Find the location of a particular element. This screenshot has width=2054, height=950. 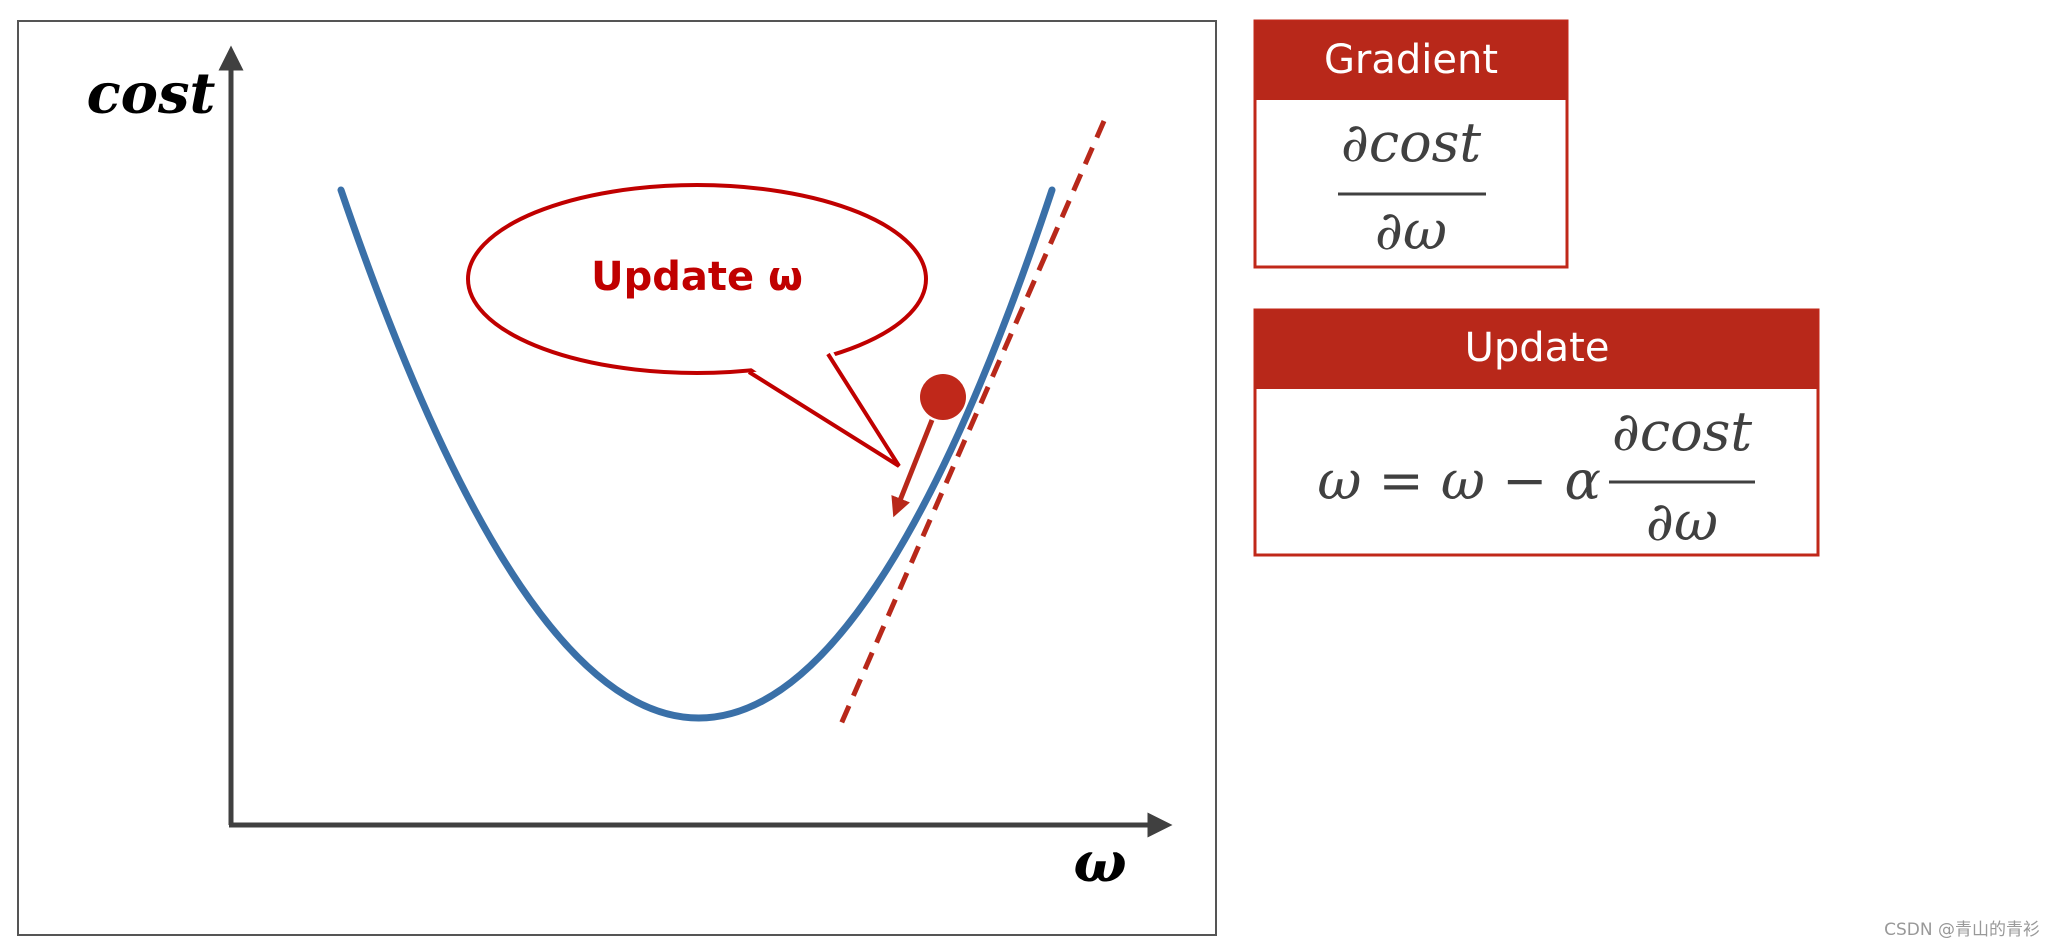

y-axis-label: cost is located at coordinates (151, 94).